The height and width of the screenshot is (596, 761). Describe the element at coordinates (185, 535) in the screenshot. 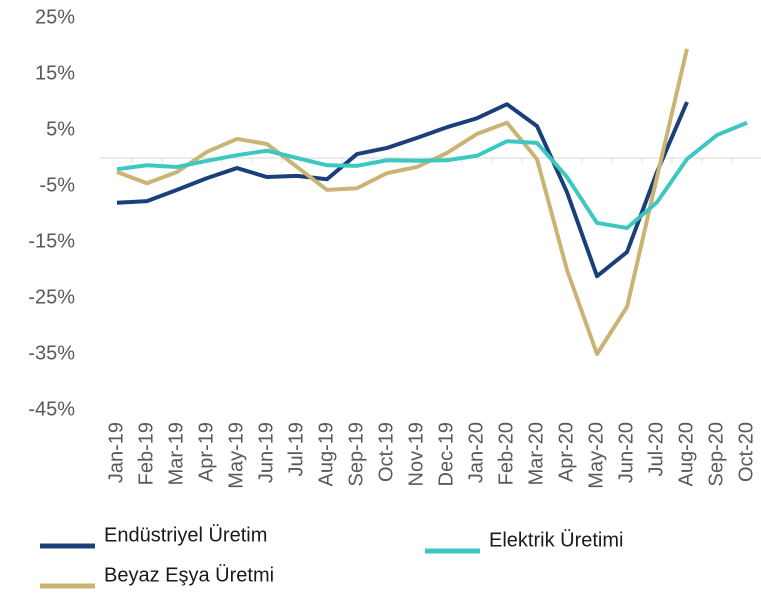

I see `legend-label: Endüstriyel Üretim` at that location.